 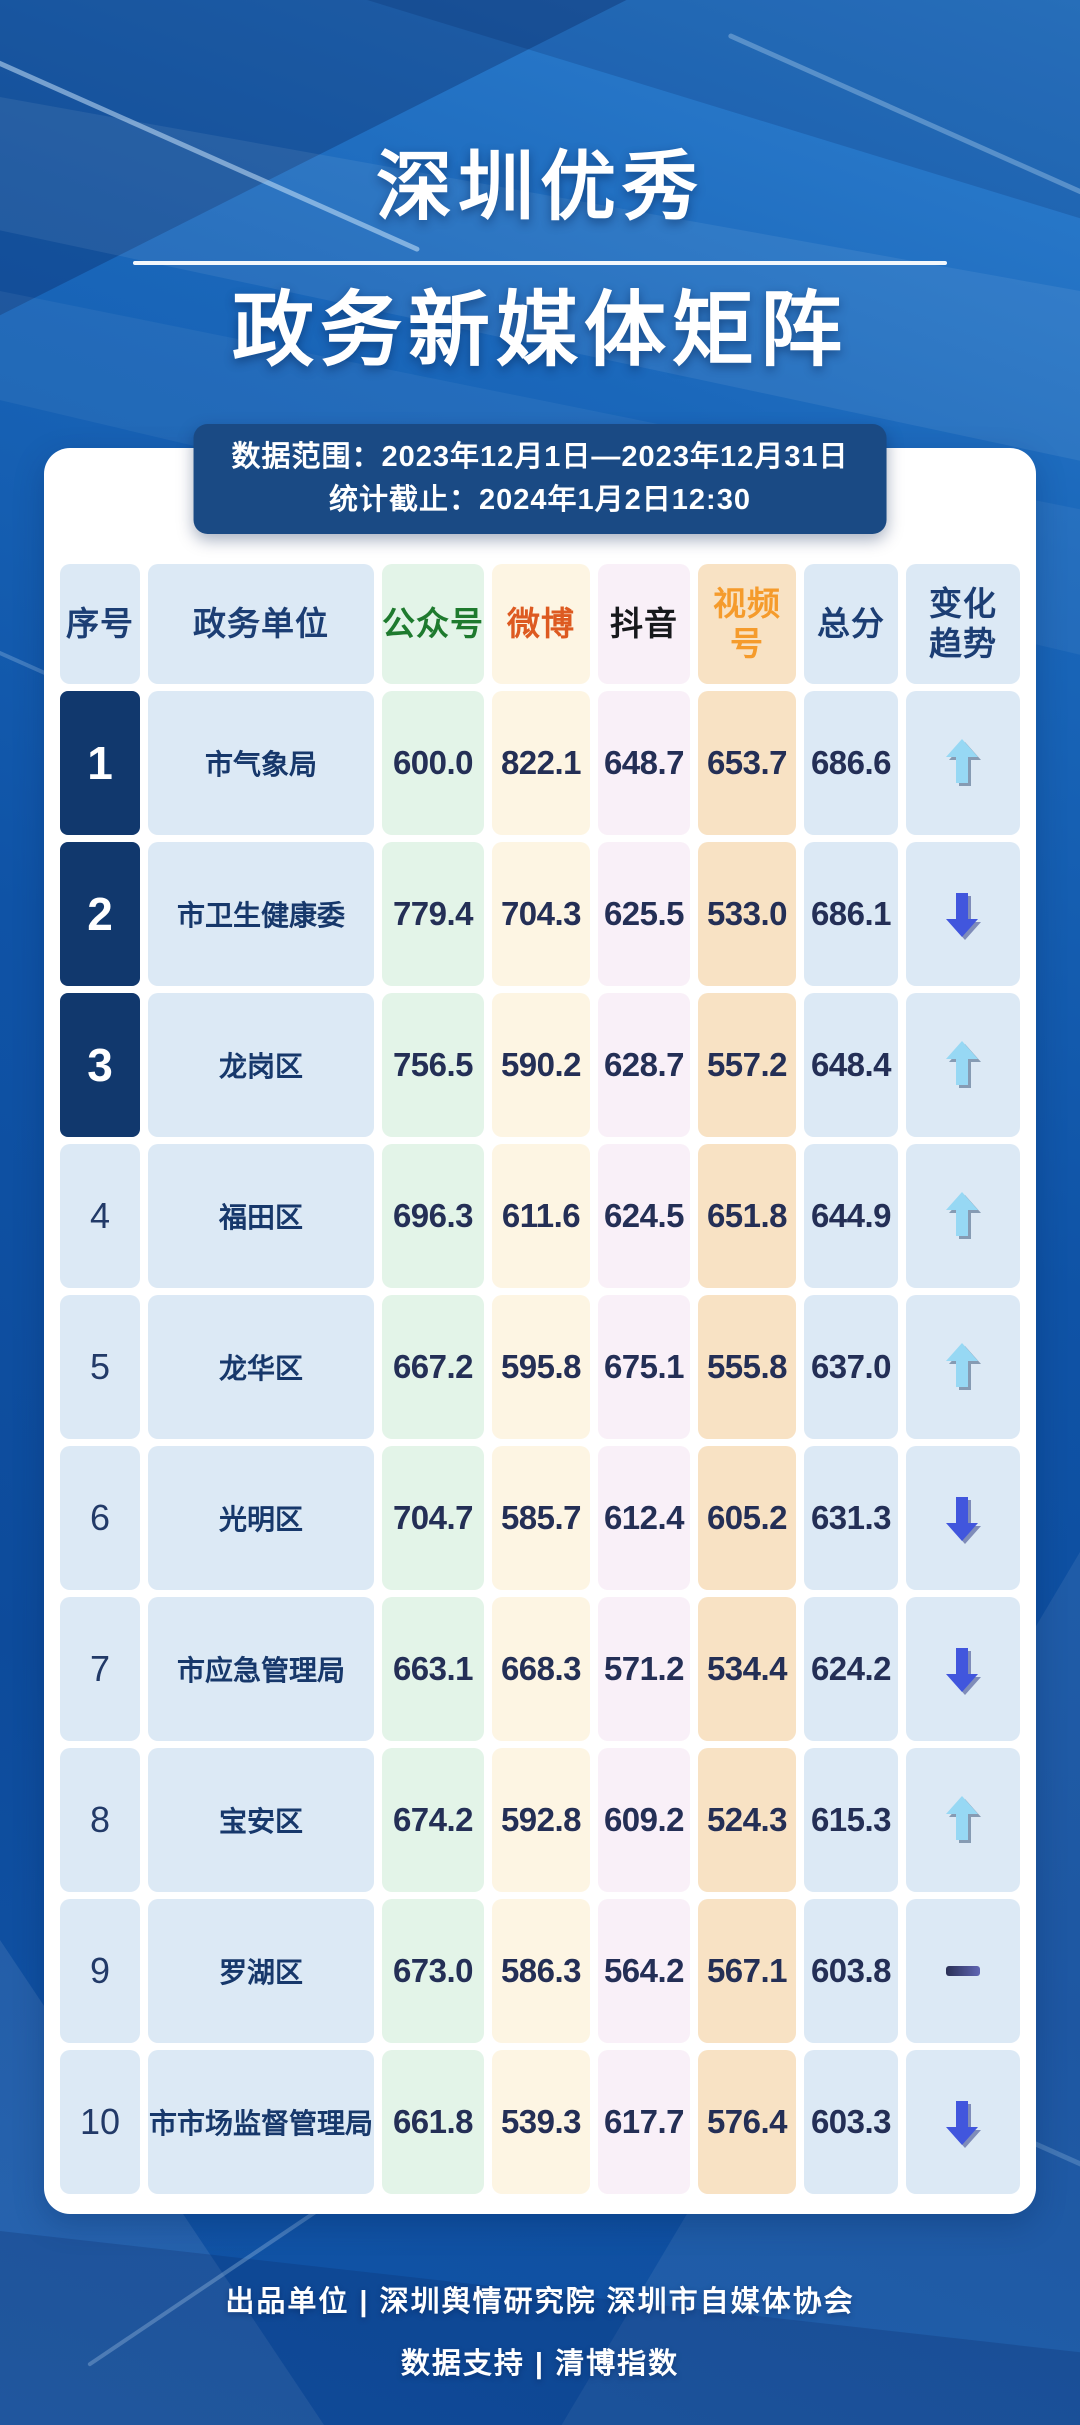 What do you see at coordinates (433, 1669) in the screenshot?
I see `wechat-score-cell: 663.1` at bounding box center [433, 1669].